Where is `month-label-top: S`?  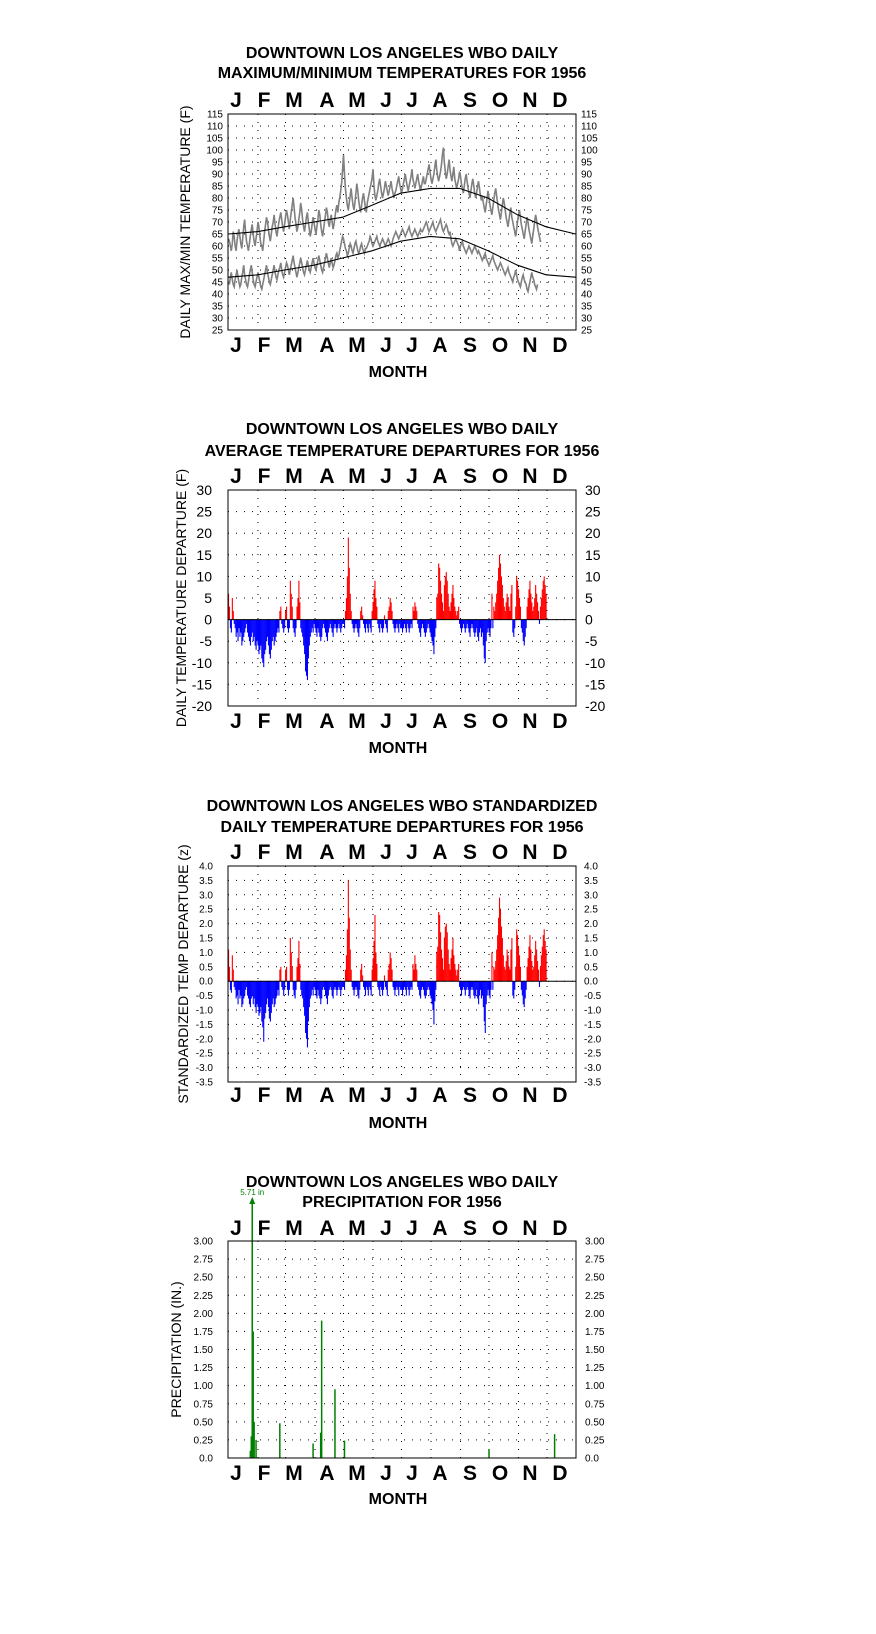 month-label-top: S is located at coordinates (470, 476).